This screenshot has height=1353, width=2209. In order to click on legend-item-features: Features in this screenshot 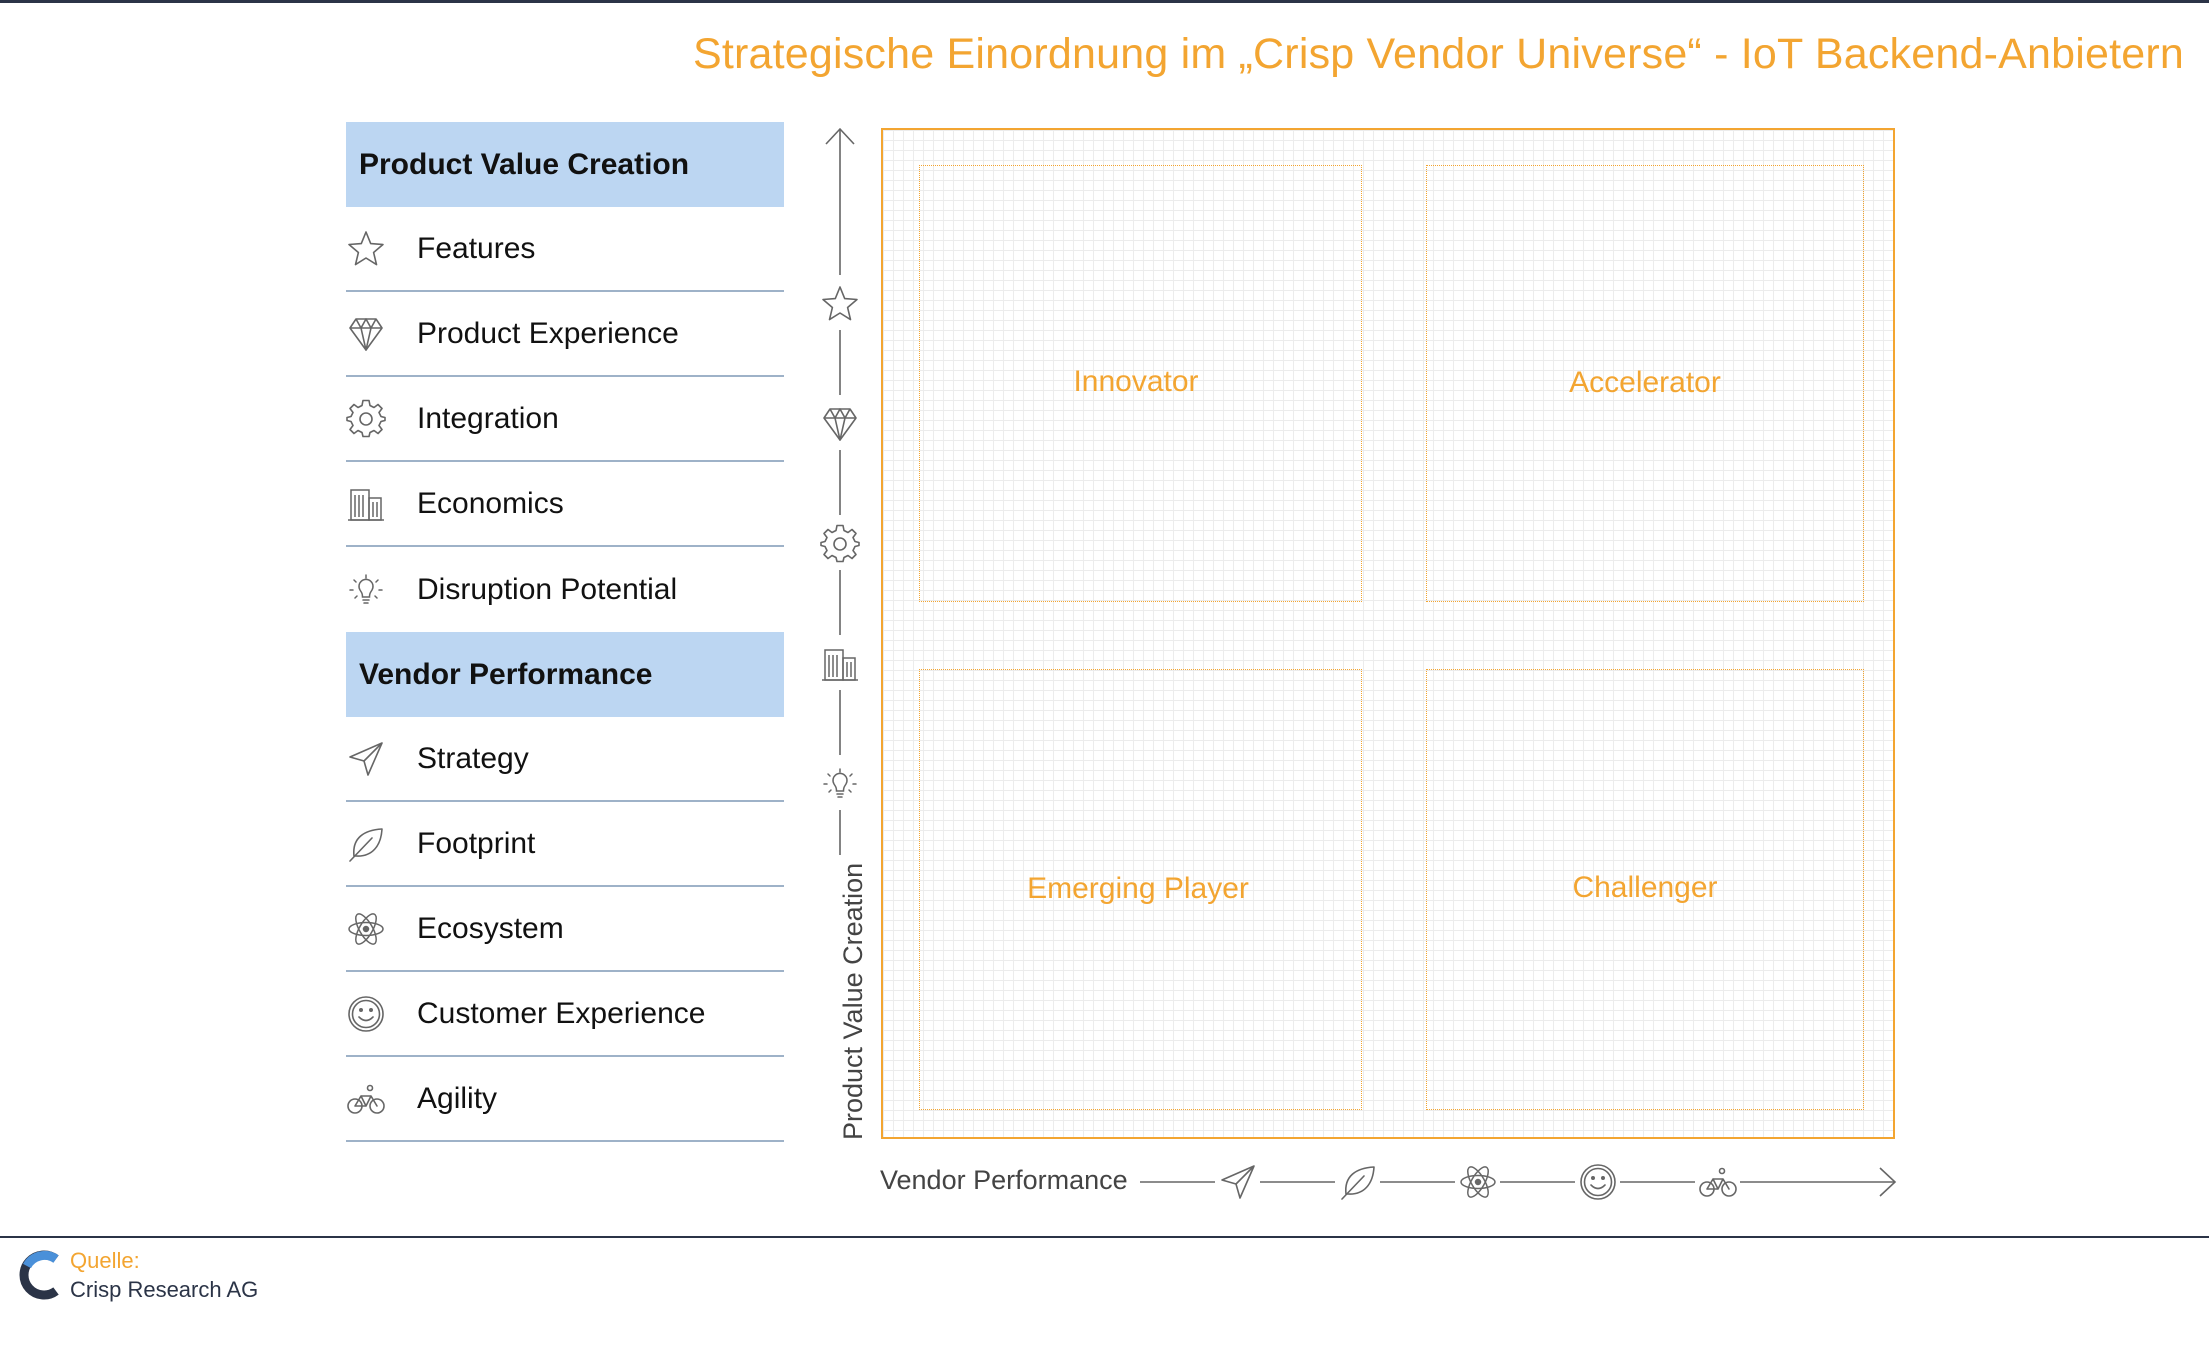, I will do `click(565, 249)`.